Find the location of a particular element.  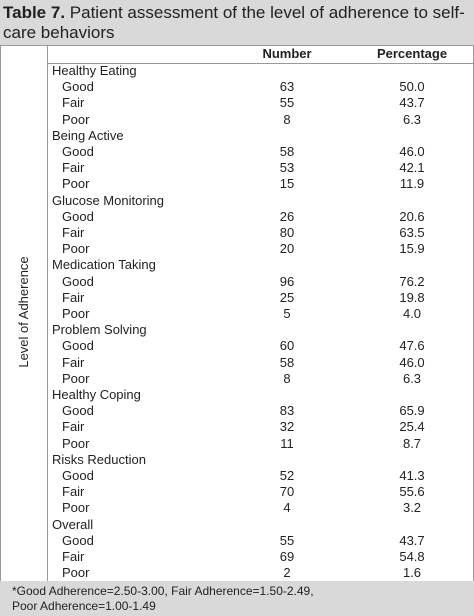

column-header: Number is located at coordinates (287, 53).